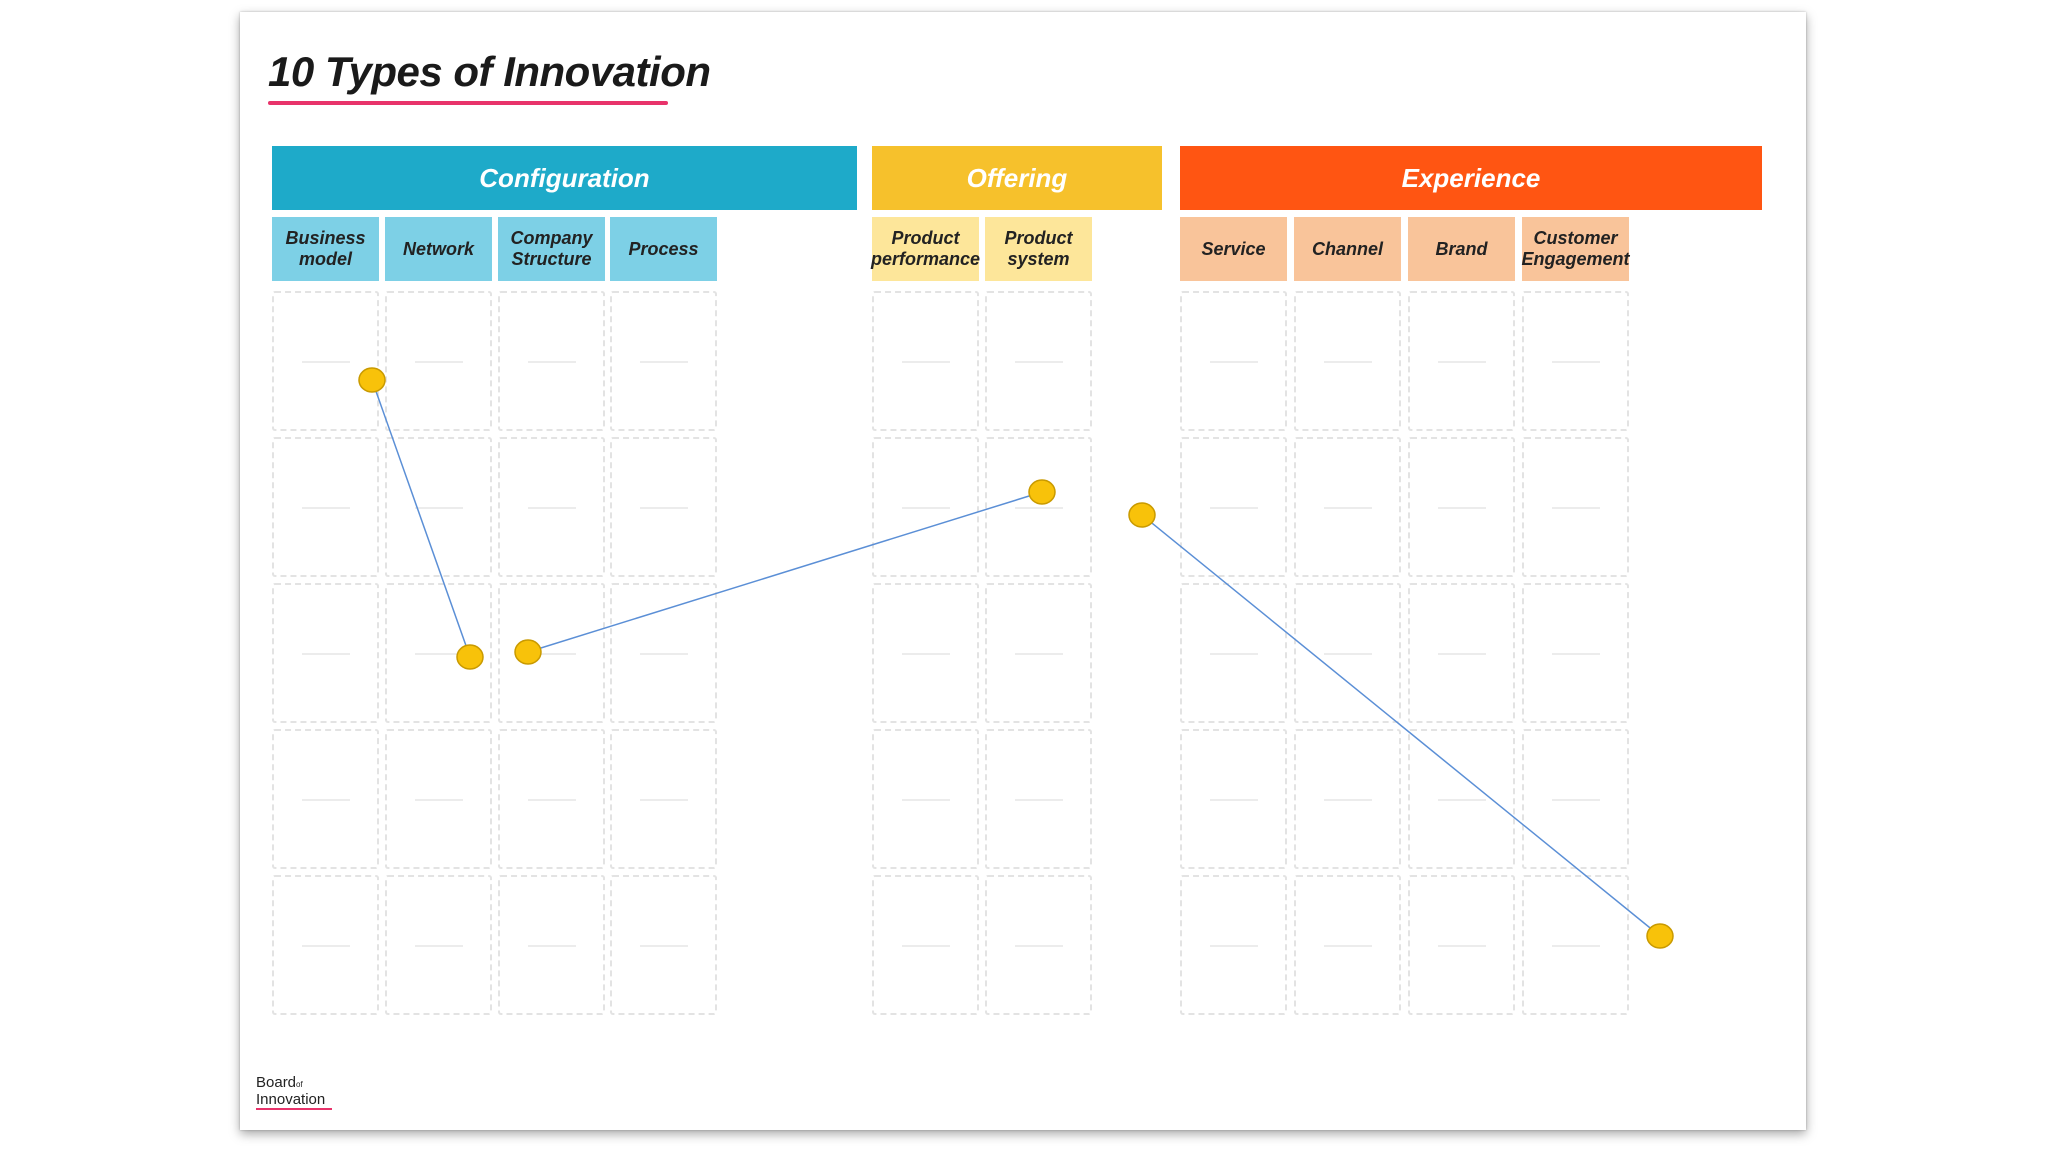  Describe the element at coordinates (1471, 178) in the screenshot. I see `category-experience: Experience` at that location.